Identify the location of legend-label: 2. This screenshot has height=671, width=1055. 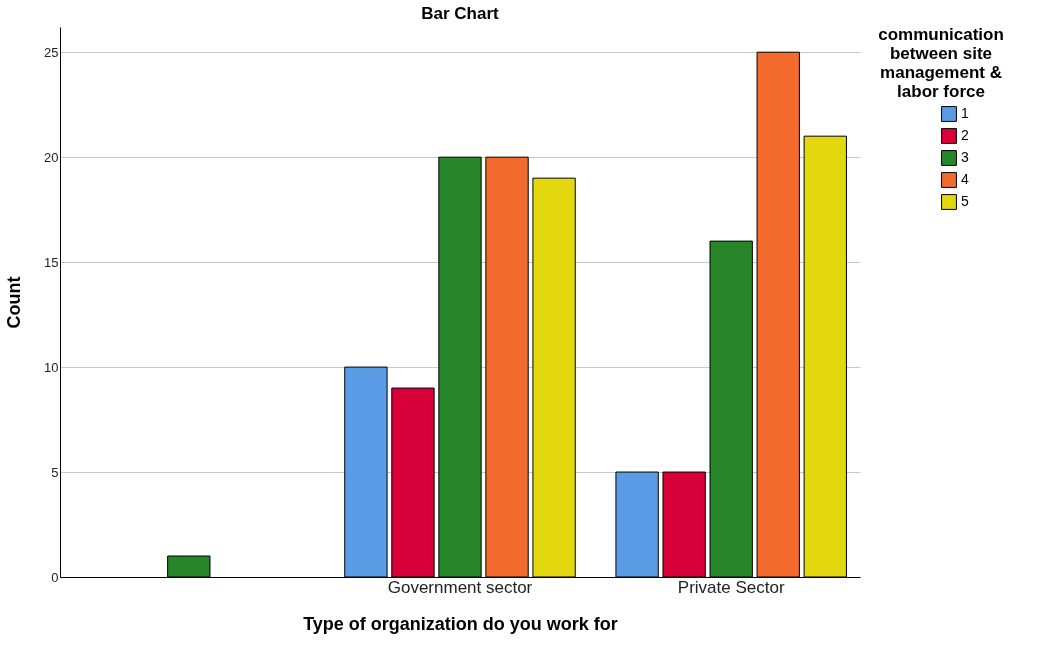
(965, 135).